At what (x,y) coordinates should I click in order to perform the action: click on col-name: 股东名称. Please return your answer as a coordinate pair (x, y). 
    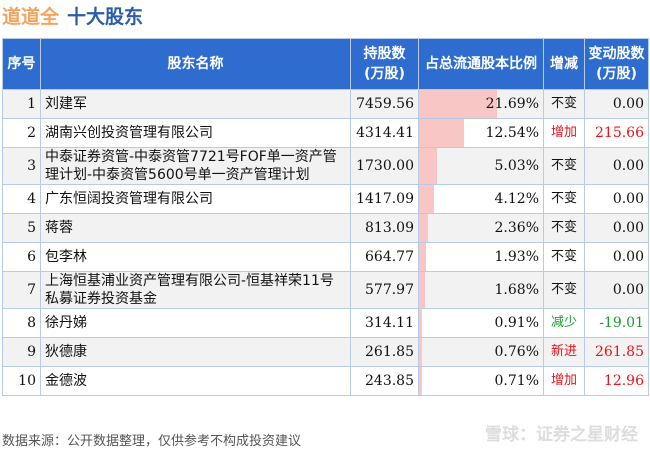
    Looking at the image, I should click on (195, 64).